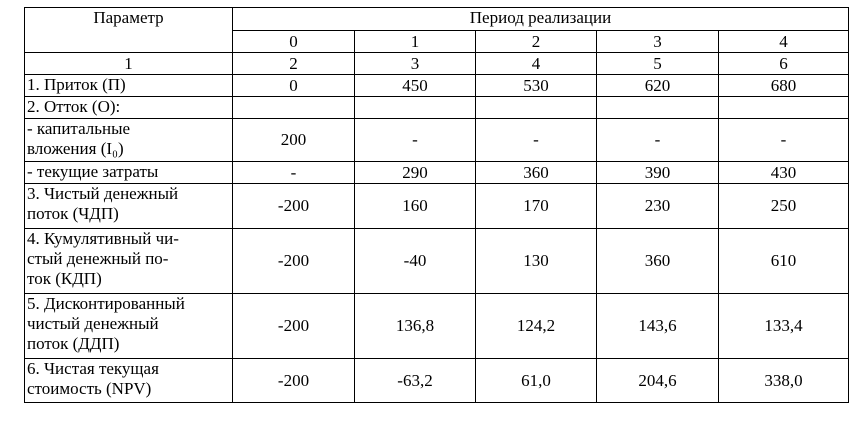 The image size is (852, 440). What do you see at coordinates (293, 140) in the screenshot?
I see `table-cell: 200` at bounding box center [293, 140].